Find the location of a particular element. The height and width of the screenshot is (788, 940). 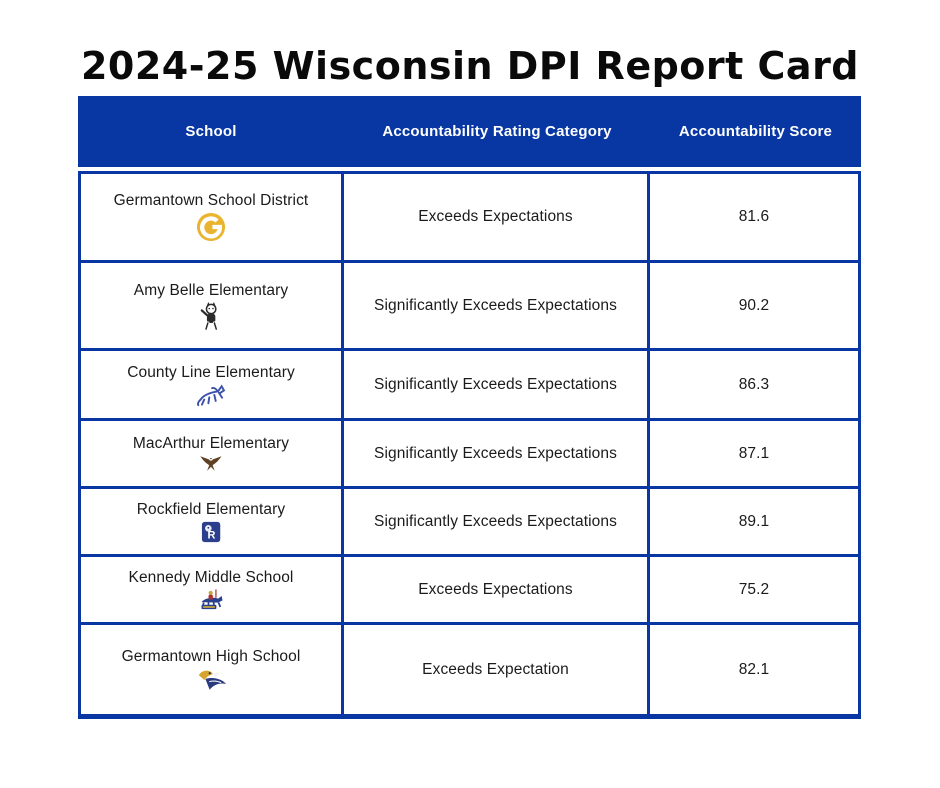

score-cell: 87.1 is located at coordinates (754, 453).